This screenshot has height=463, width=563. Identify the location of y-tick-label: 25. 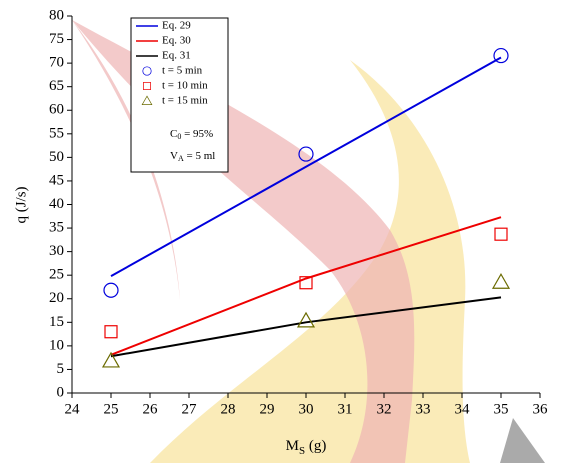
(56, 275).